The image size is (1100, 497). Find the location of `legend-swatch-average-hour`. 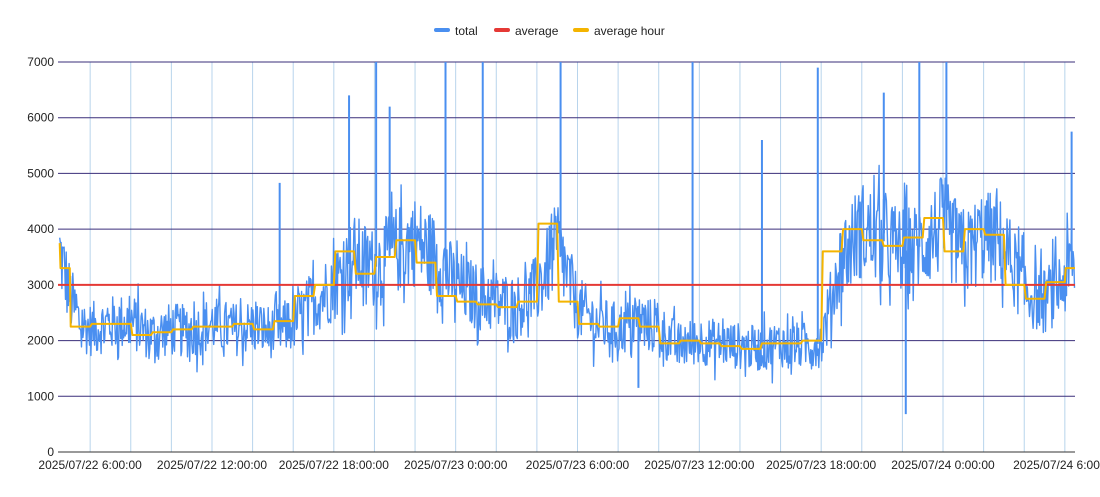

legend-swatch-average-hour is located at coordinates (581, 30).